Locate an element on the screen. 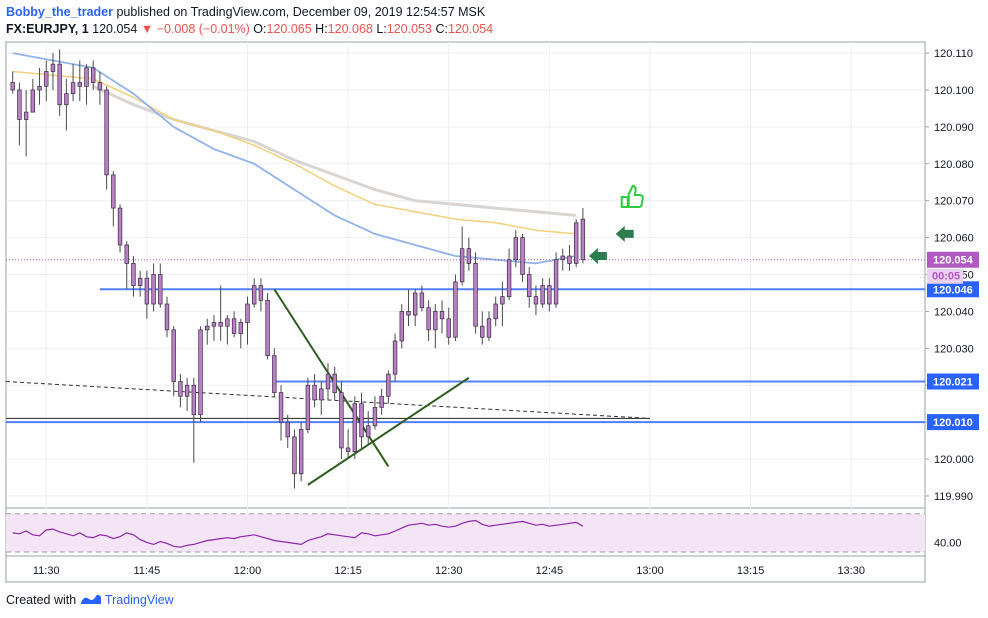 The height and width of the screenshot is (618, 988). price-tick-label: 120.070 is located at coordinates (954, 202).